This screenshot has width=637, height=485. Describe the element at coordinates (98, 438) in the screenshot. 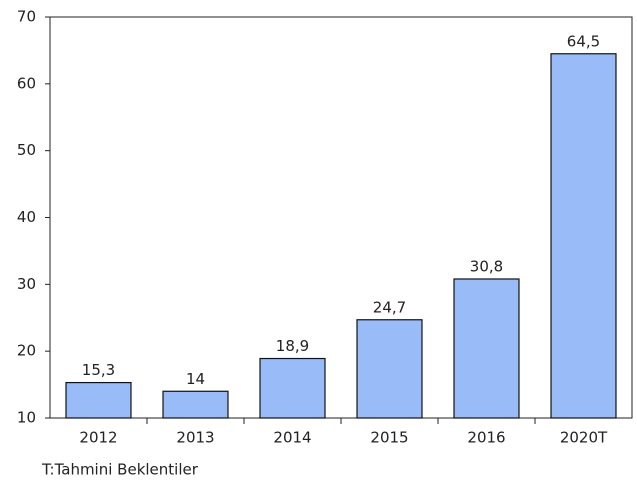

I see `x-tick-label: 2012` at that location.